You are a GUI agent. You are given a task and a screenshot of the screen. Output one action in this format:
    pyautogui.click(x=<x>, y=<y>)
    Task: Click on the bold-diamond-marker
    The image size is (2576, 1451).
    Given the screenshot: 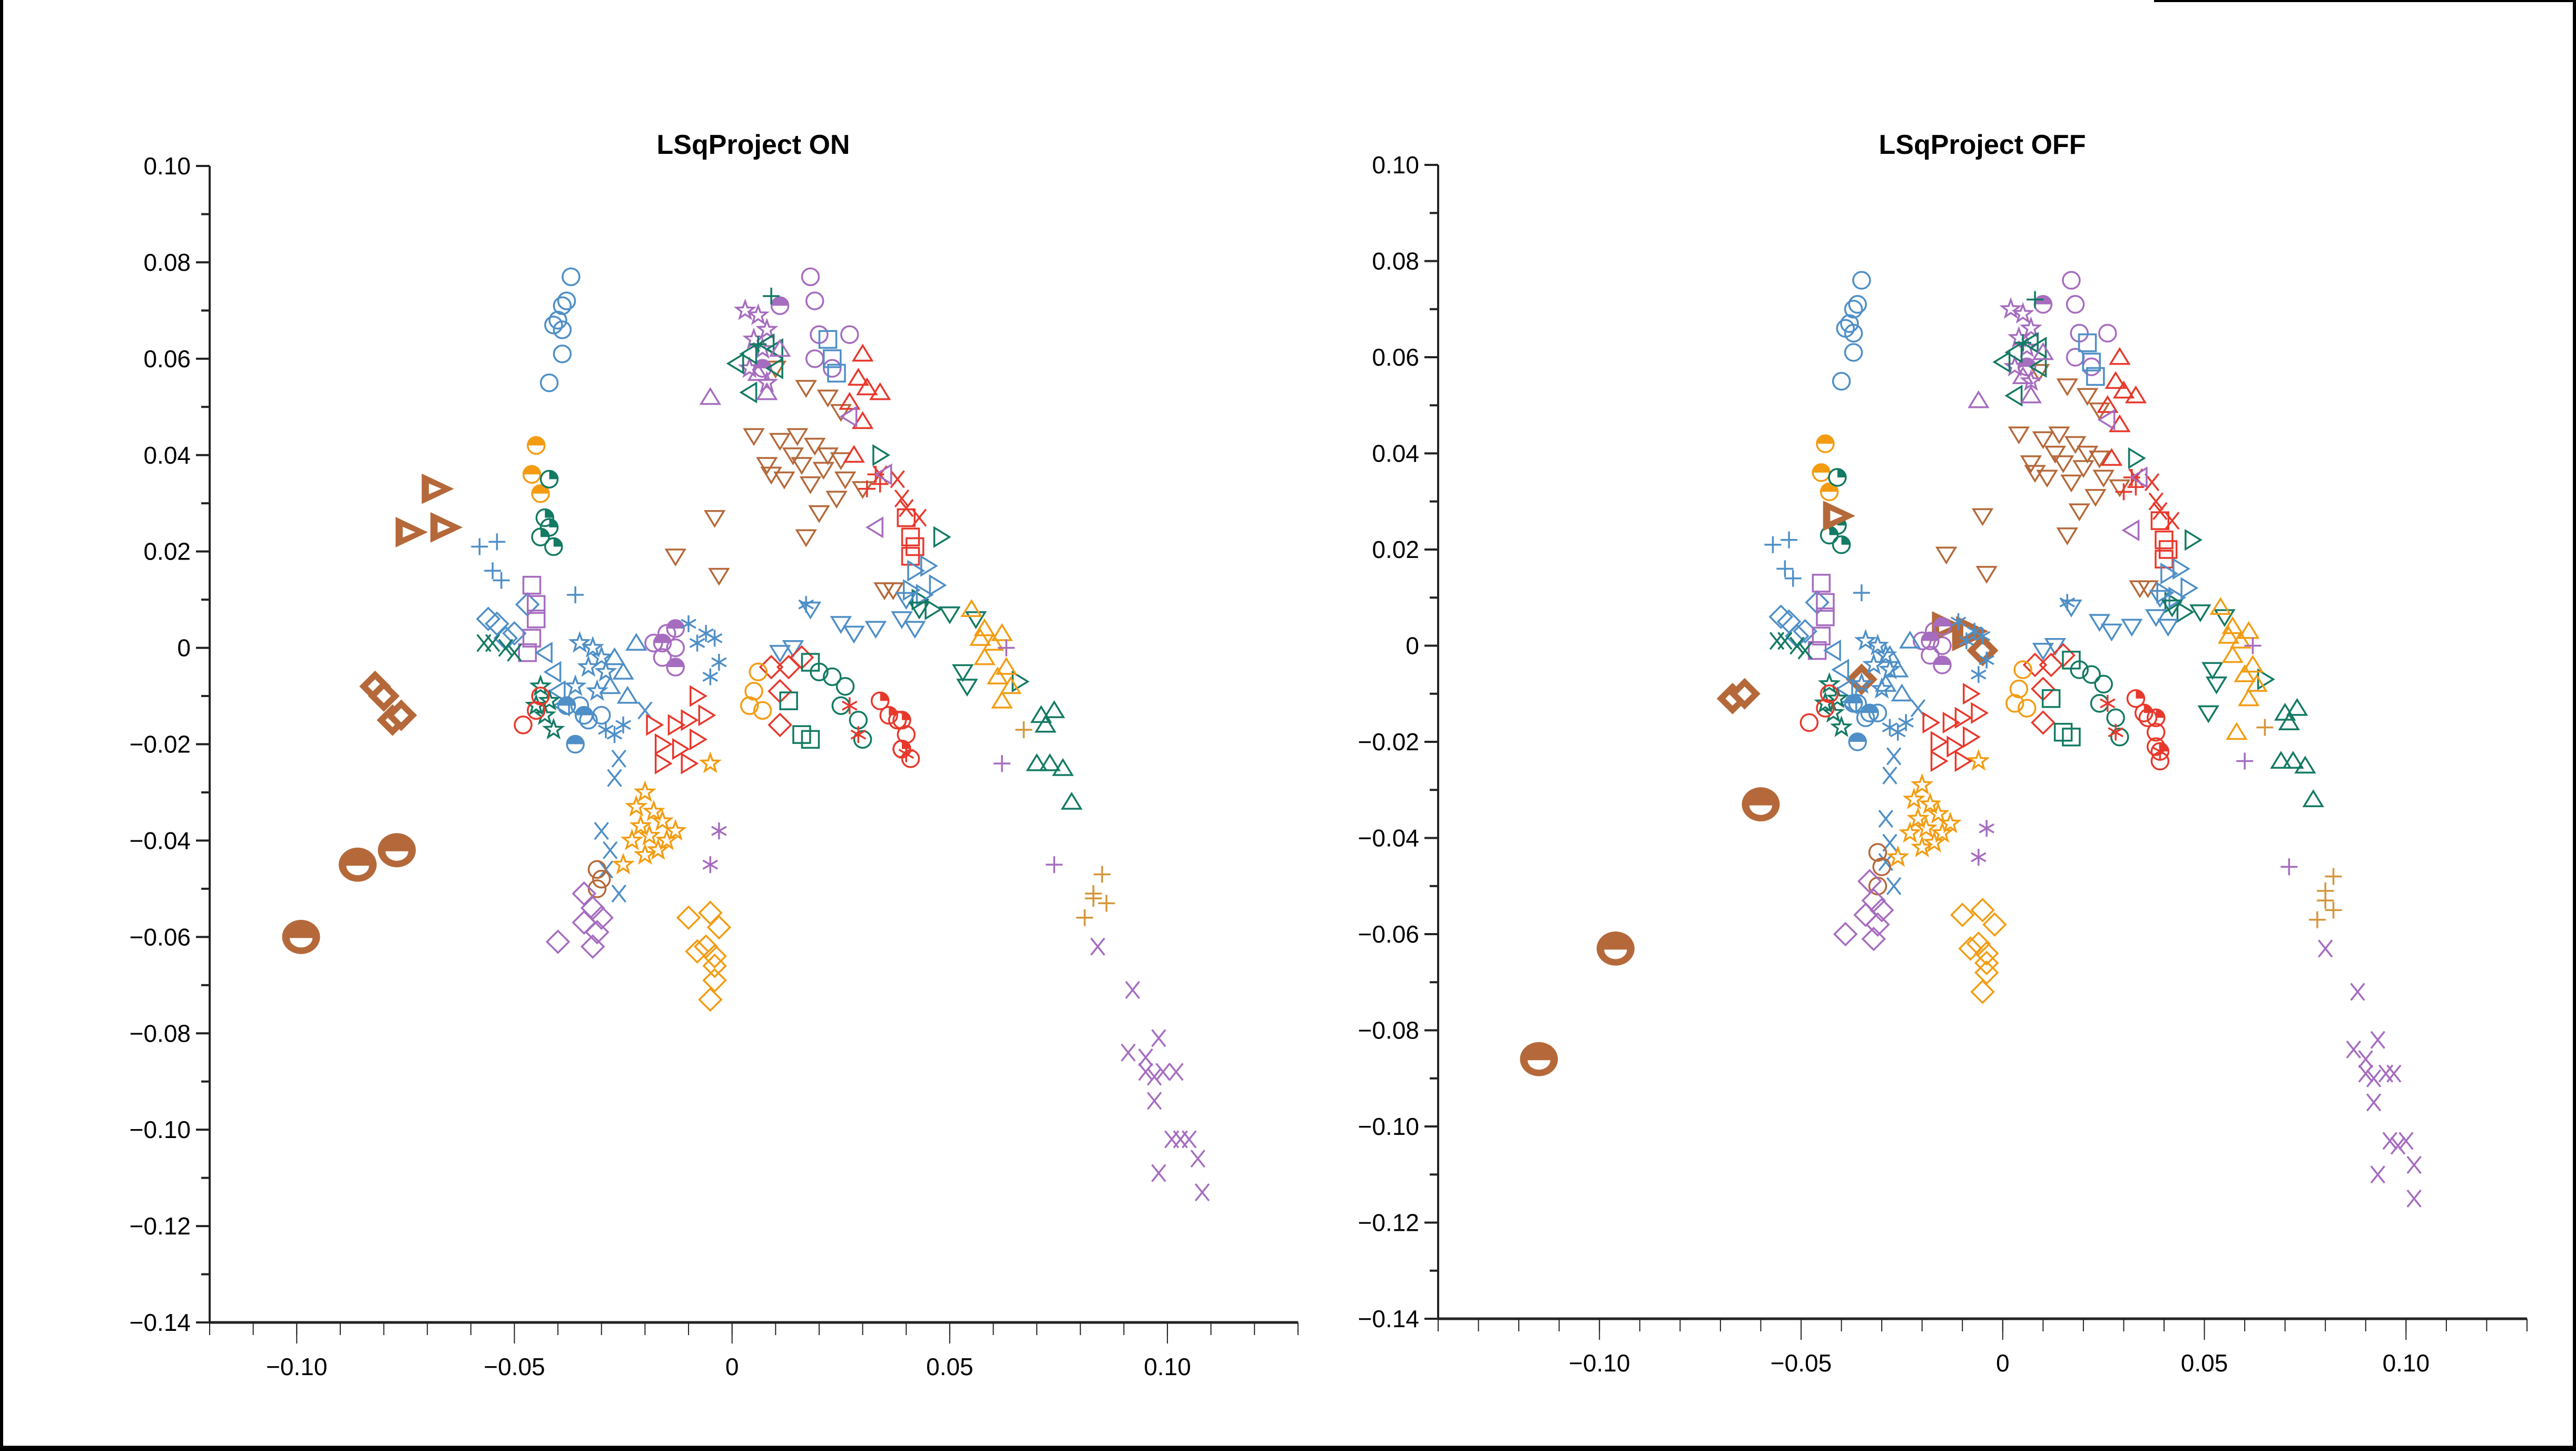 What is the action you would take?
    pyautogui.click(x=1744, y=694)
    